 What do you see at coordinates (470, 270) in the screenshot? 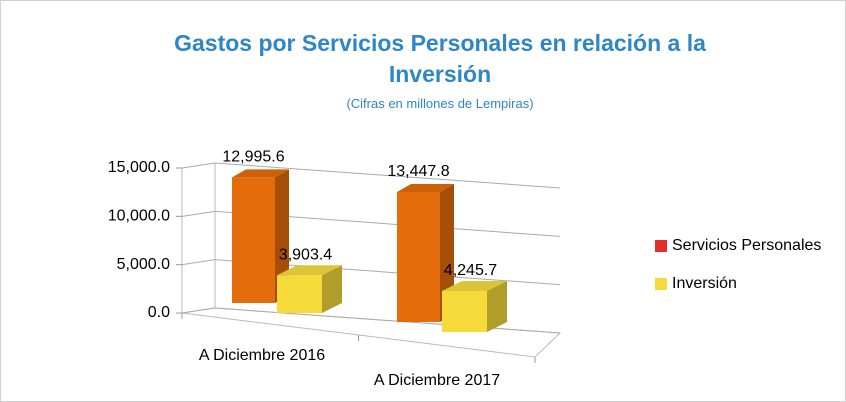
I see `data-label: 4,245.7` at bounding box center [470, 270].